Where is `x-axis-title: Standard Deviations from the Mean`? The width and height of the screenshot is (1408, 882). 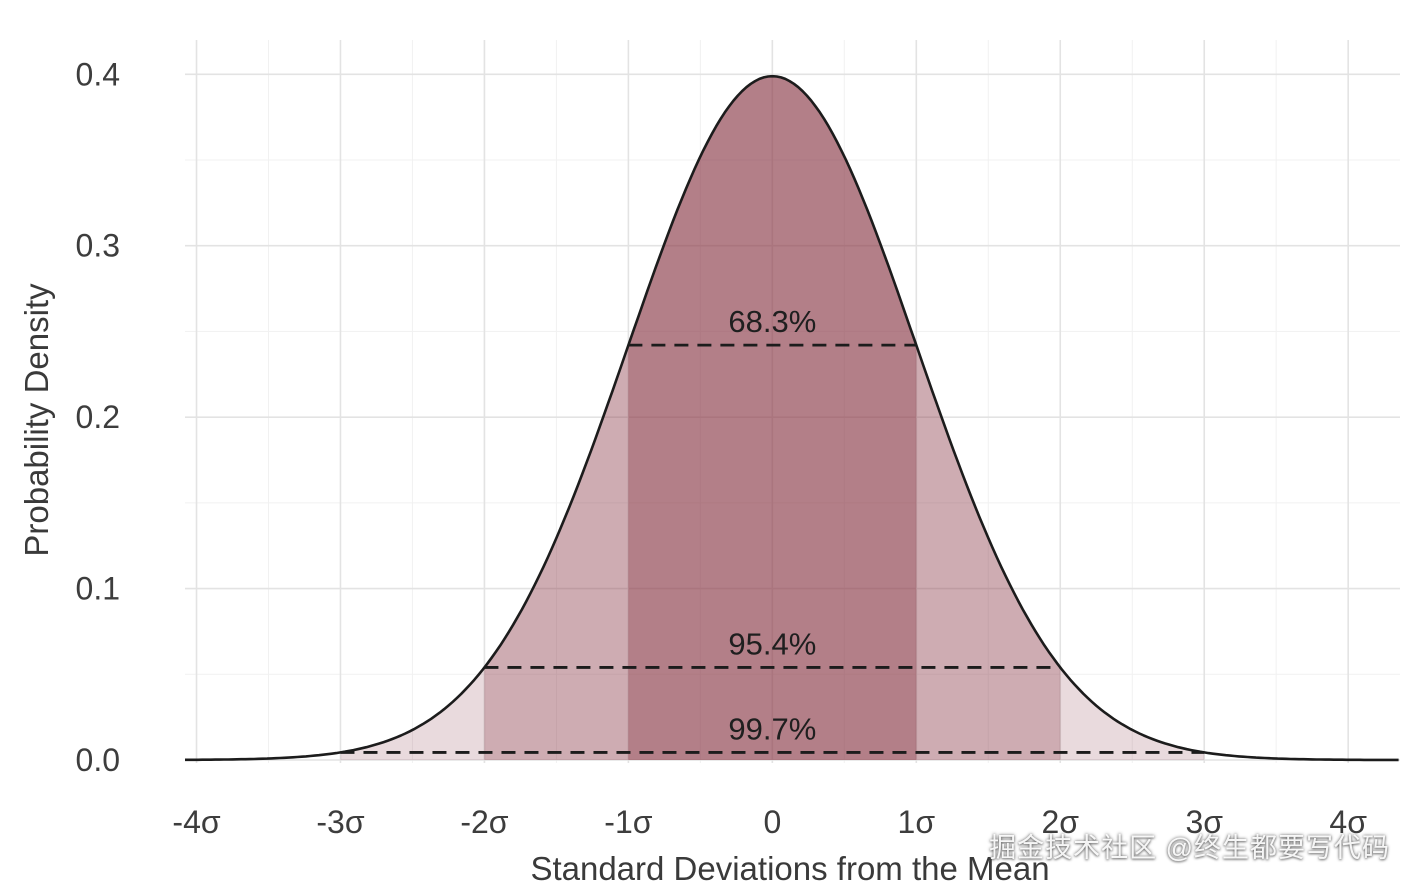 x-axis-title: Standard Deviations from the Mean is located at coordinates (789, 866).